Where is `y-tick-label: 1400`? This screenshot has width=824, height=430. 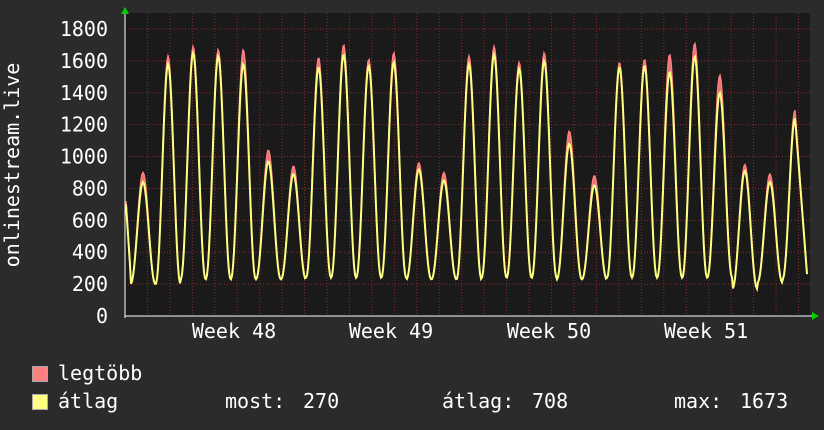 y-tick-label: 1400 is located at coordinates (84, 93).